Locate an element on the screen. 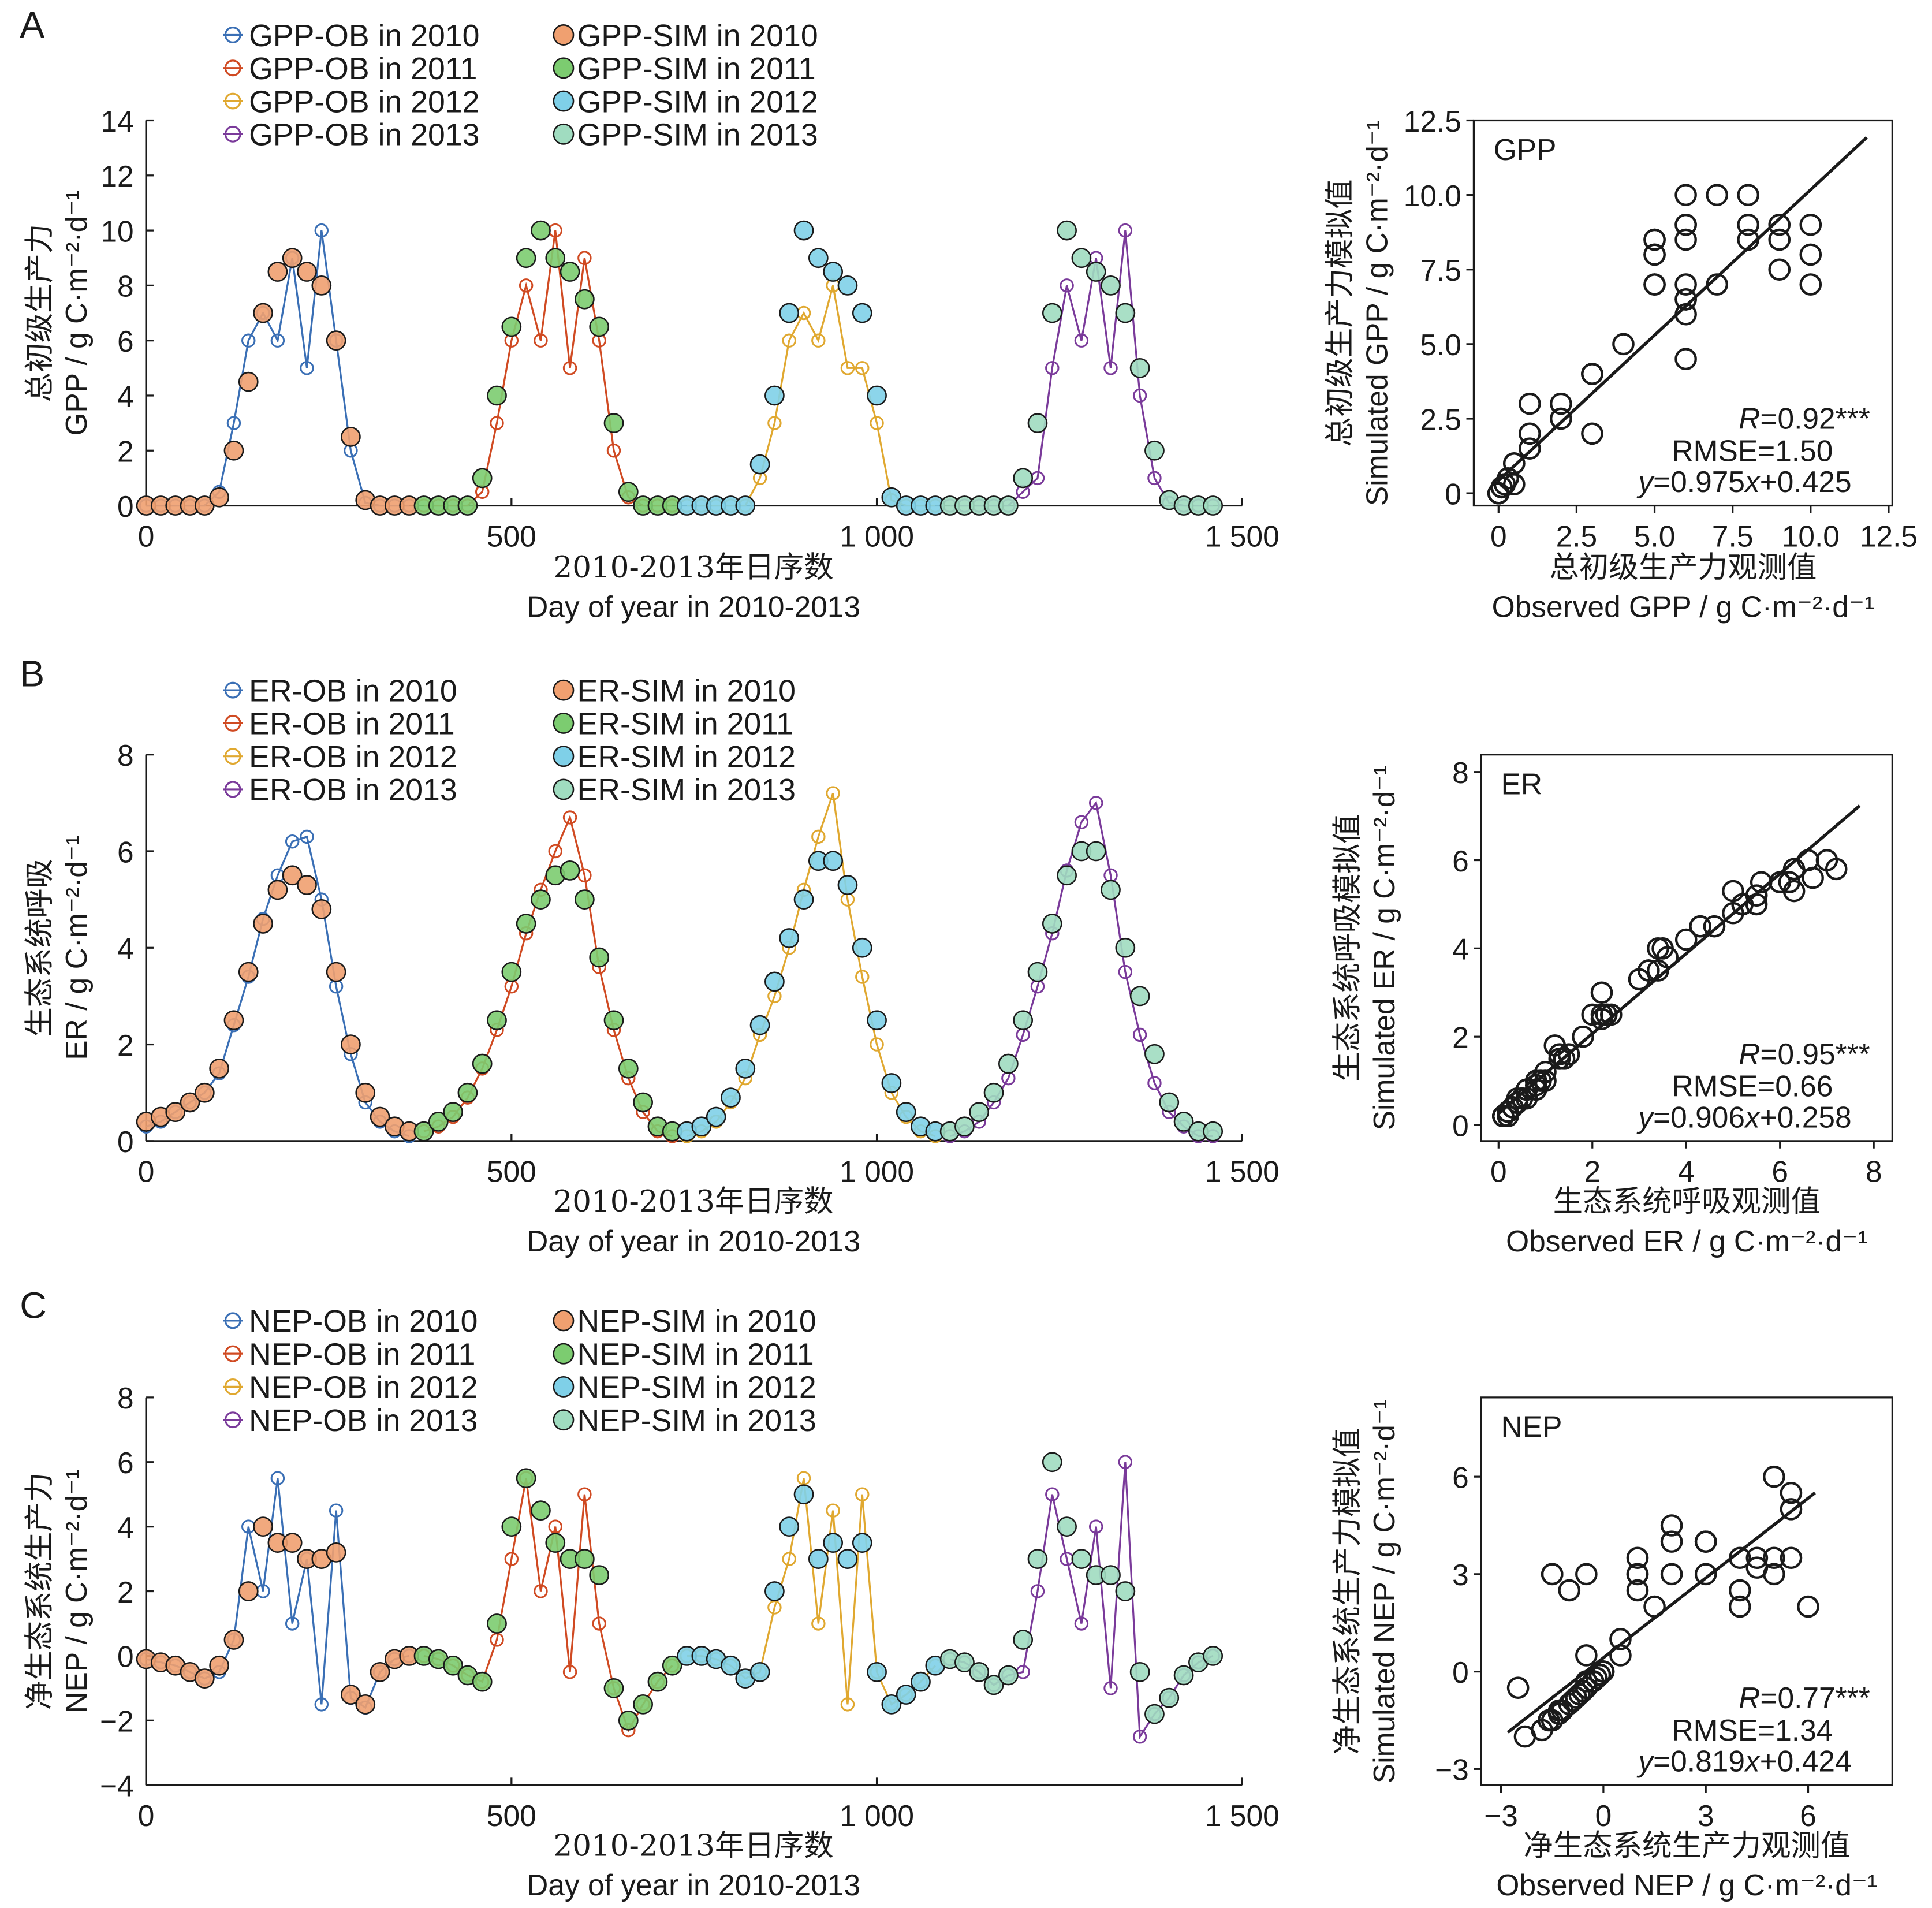 Image resolution: width=1932 pixels, height=1908 pixels. y-tick-label: 12 is located at coordinates (116, 176).